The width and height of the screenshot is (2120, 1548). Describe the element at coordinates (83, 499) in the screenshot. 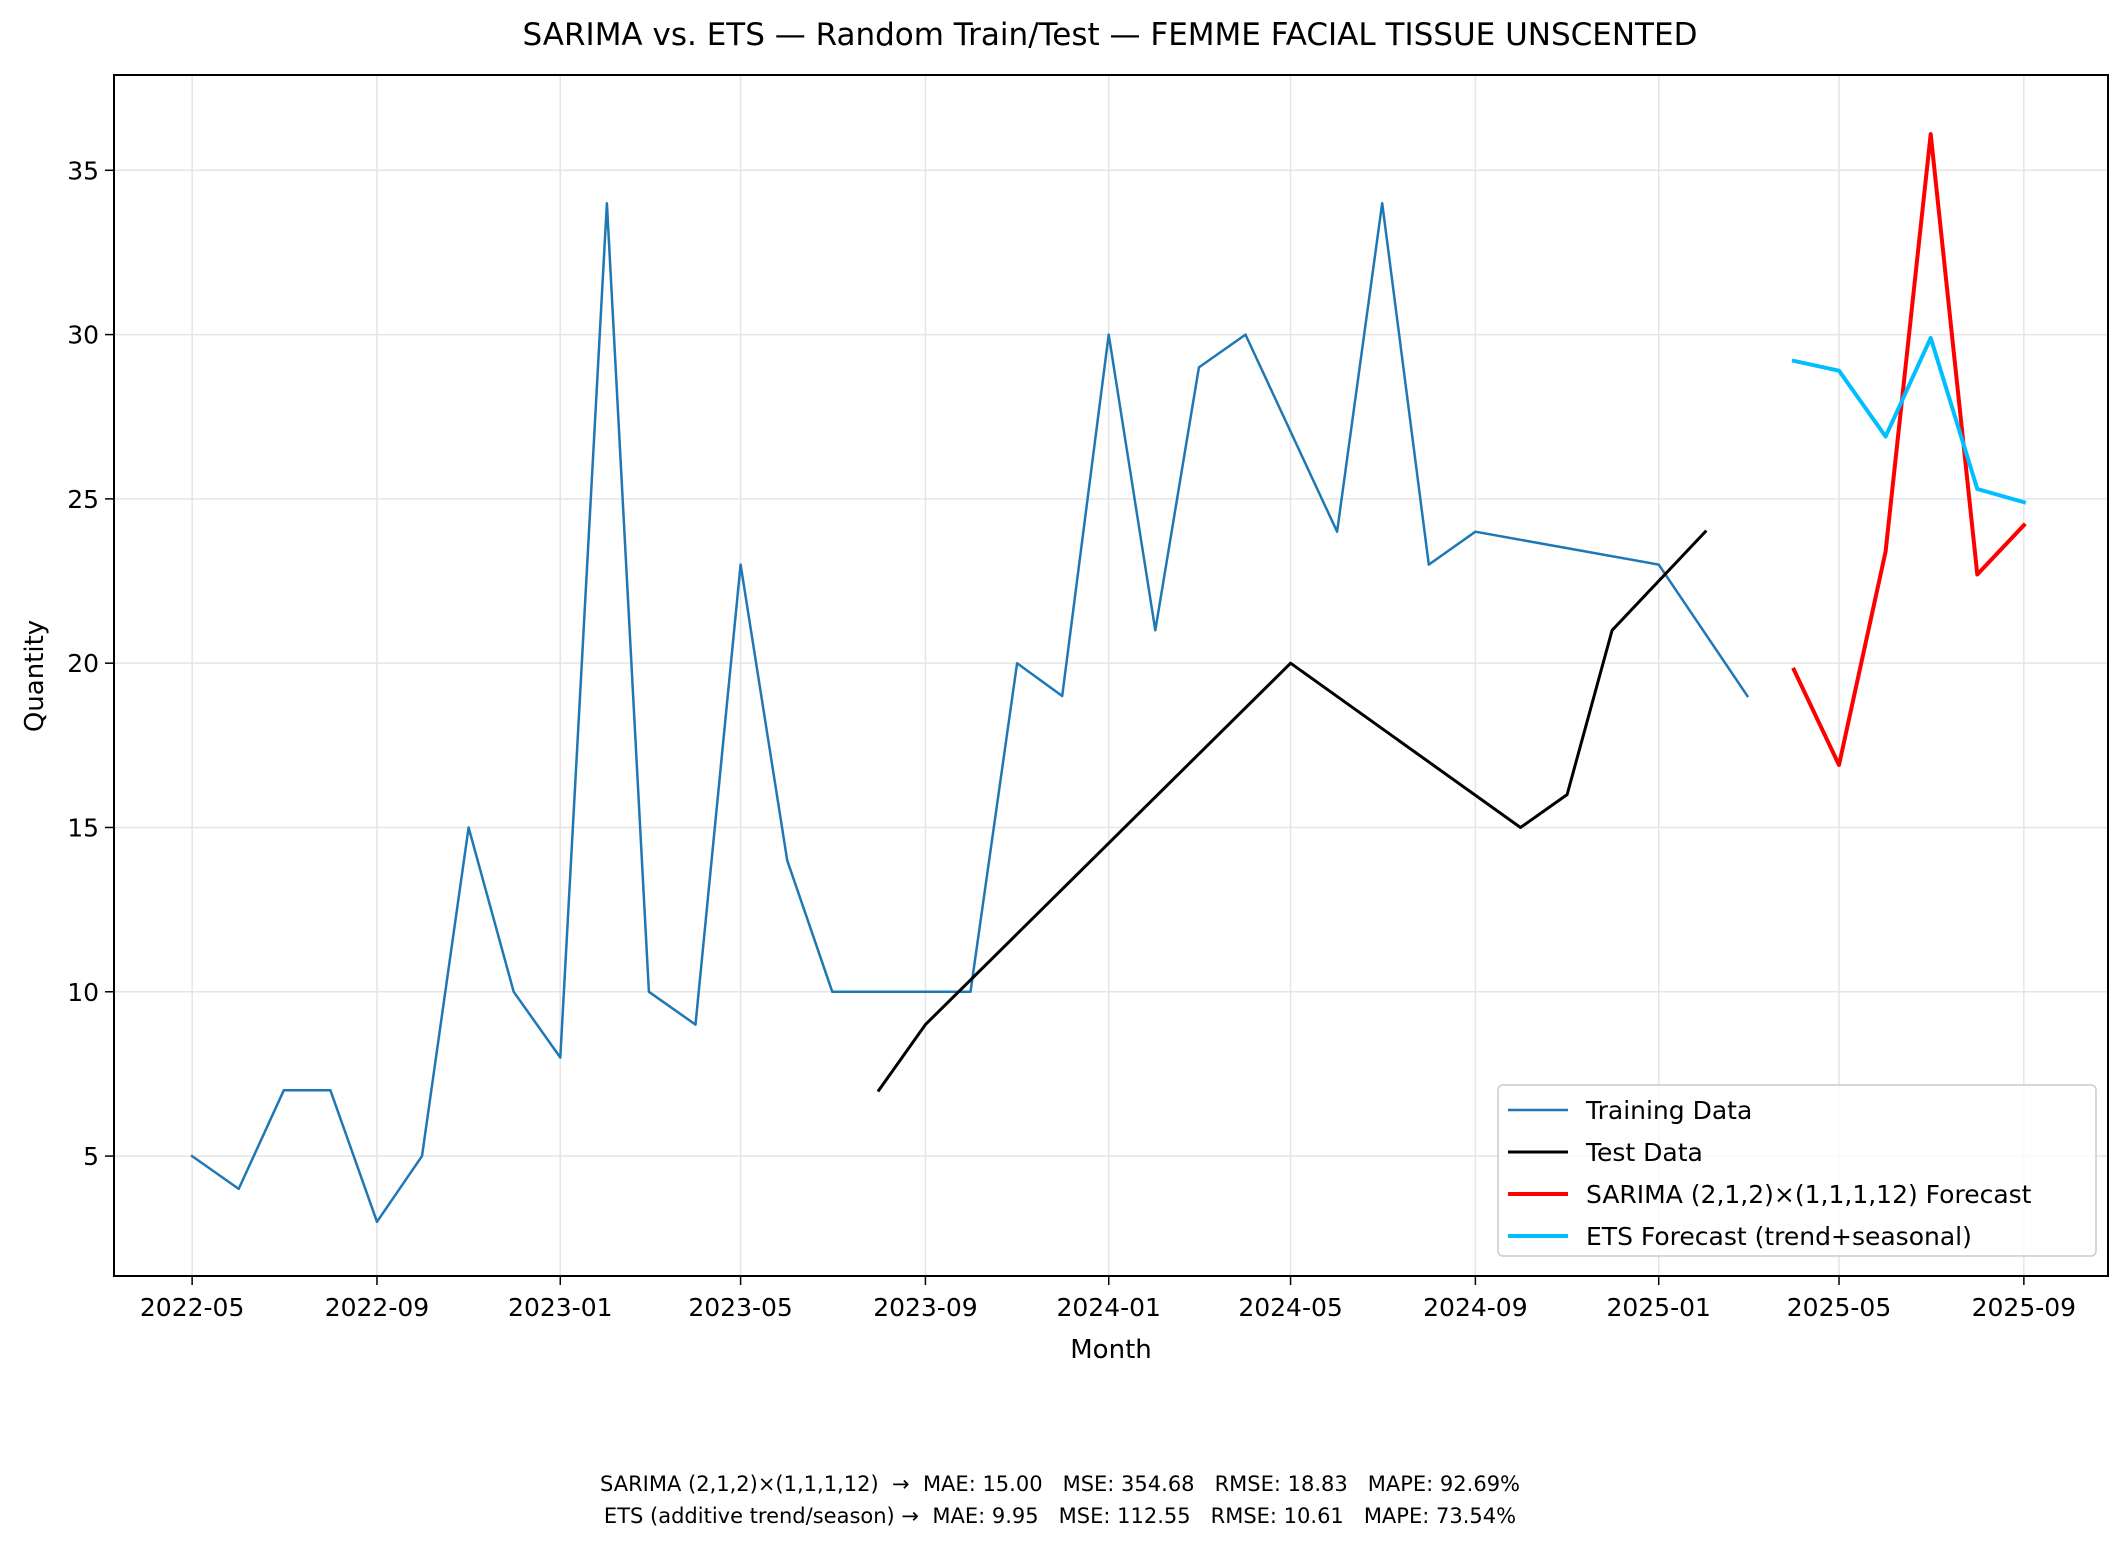

I see `y-tick-label: 25` at that location.